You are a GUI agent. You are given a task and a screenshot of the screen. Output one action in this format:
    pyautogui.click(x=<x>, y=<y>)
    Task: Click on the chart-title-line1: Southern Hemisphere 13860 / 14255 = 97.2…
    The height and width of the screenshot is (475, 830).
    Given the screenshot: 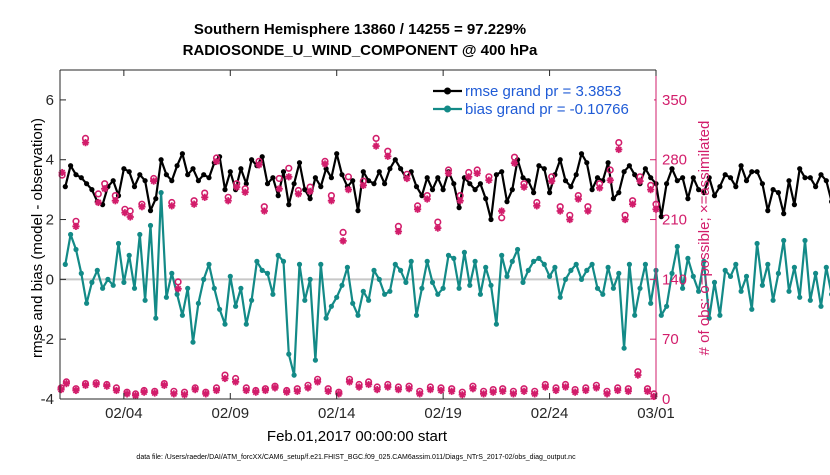 What is the action you would take?
    pyautogui.click(x=360, y=29)
    